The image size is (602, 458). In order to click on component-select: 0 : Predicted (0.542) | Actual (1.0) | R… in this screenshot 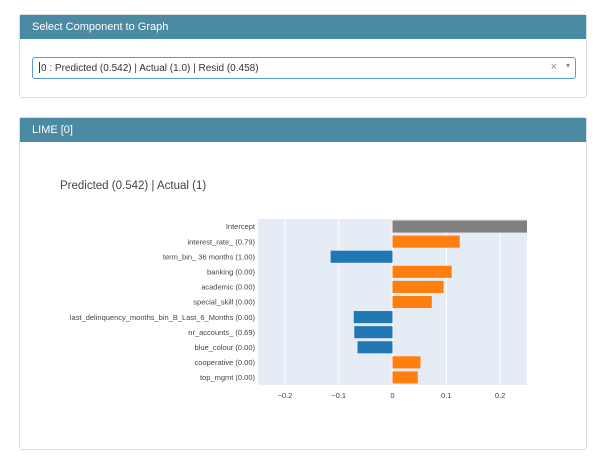, I will do `click(304, 68)`.